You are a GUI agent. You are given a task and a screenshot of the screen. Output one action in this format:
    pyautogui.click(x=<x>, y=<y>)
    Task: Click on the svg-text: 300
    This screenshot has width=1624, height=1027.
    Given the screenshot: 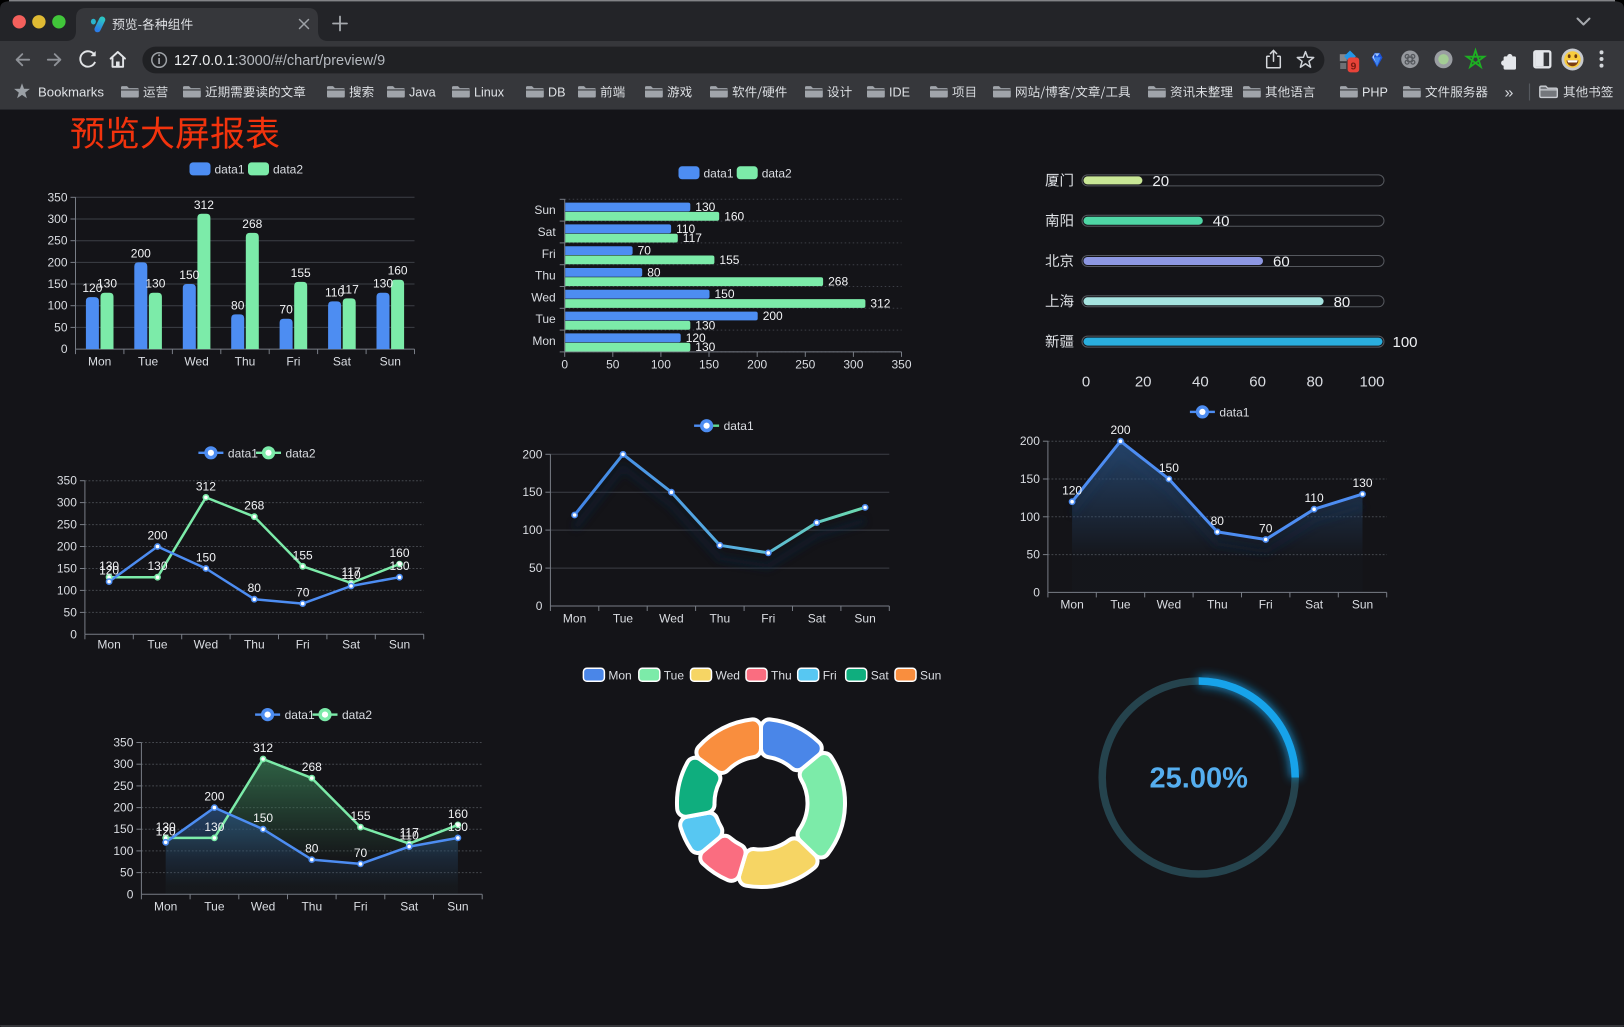 What is the action you would take?
    pyautogui.click(x=853, y=365)
    